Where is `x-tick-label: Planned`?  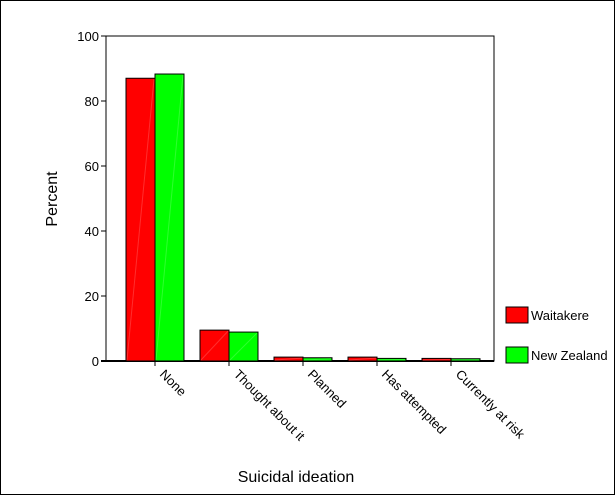
x-tick-label: Planned is located at coordinates (327, 389).